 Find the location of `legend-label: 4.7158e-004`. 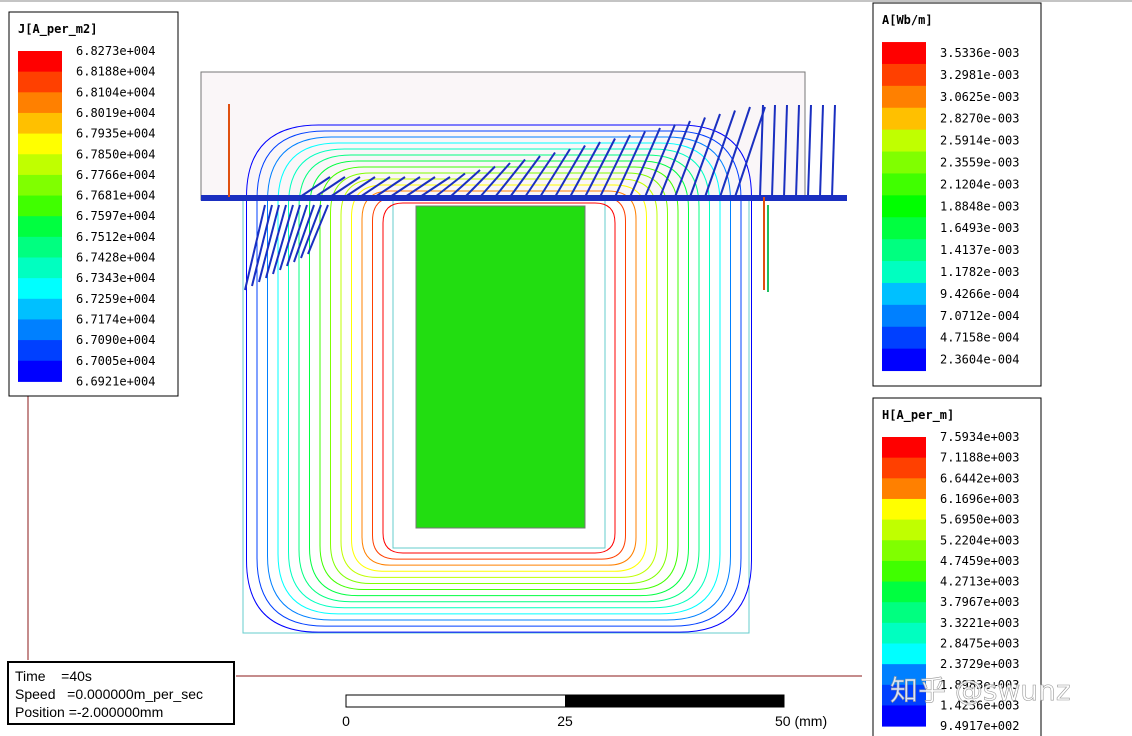

legend-label: 4.7158e-004 is located at coordinates (979, 338).